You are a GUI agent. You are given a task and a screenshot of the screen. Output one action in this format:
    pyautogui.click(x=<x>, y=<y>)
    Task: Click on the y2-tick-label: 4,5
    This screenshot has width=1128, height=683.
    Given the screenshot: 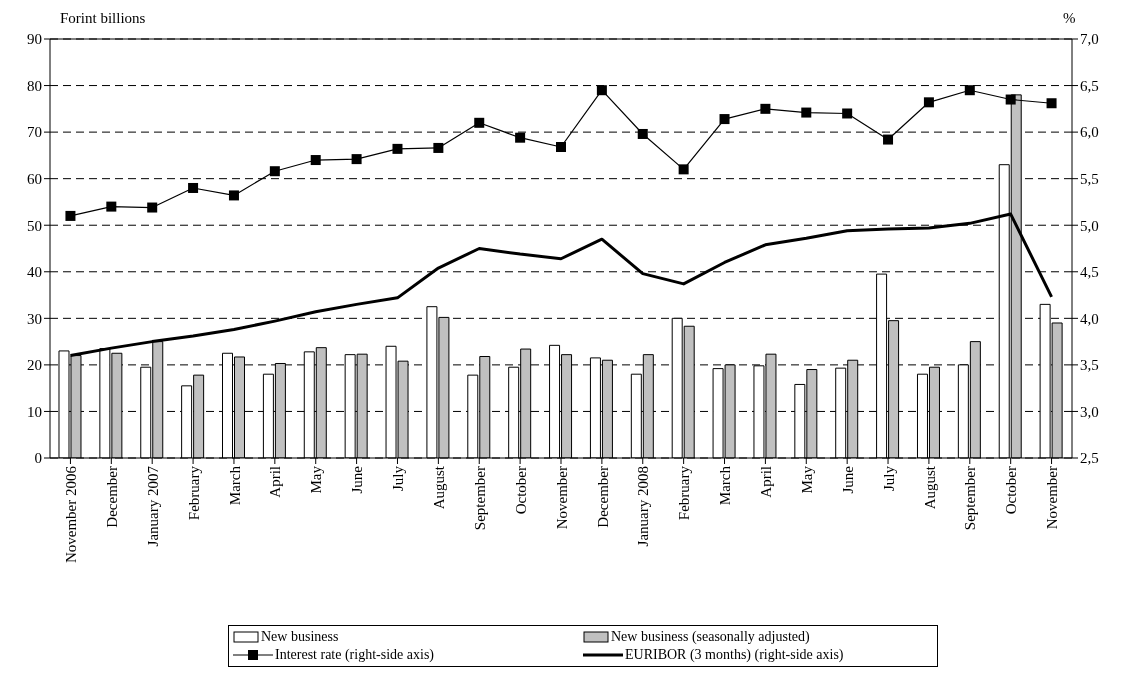 What is the action you would take?
    pyautogui.click(x=1089, y=272)
    